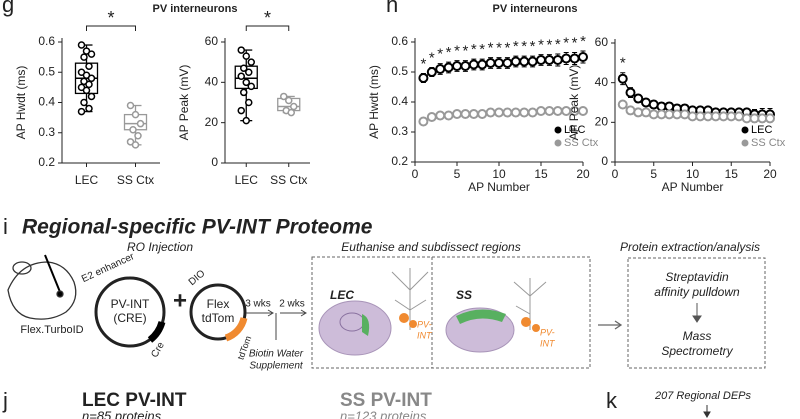  Describe the element at coordinates (399, 101) in the screenshot. I see `y-tick-label: 0.4` at that location.